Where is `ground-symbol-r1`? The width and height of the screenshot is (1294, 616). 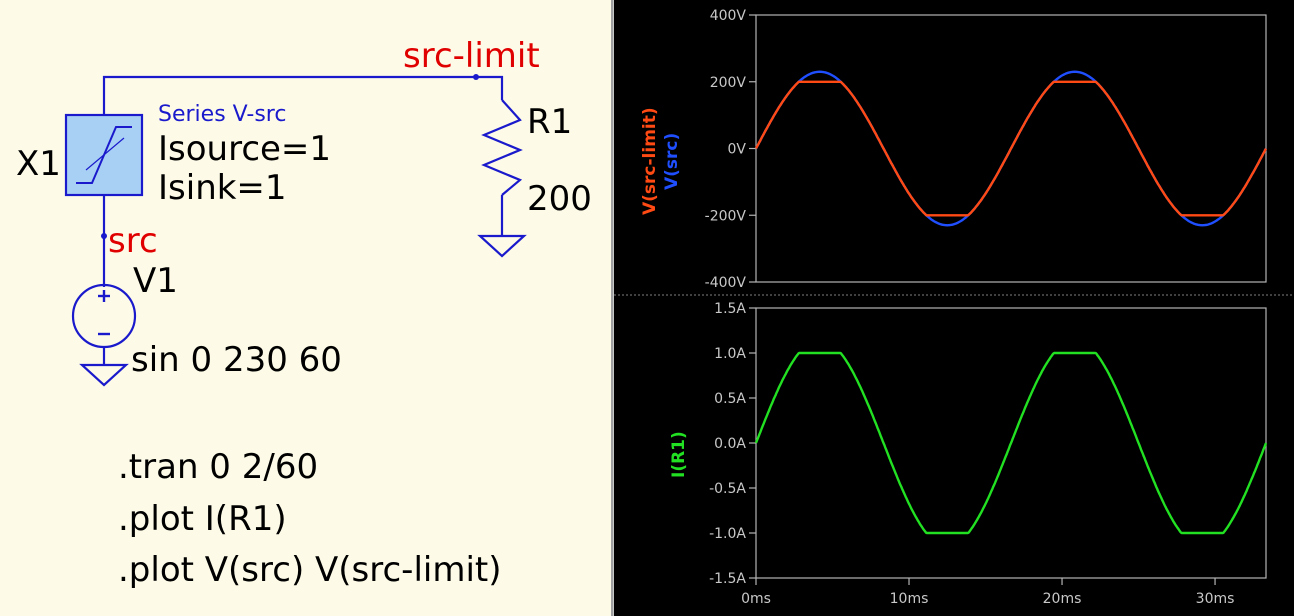 ground-symbol-r1 is located at coordinates (502, 246).